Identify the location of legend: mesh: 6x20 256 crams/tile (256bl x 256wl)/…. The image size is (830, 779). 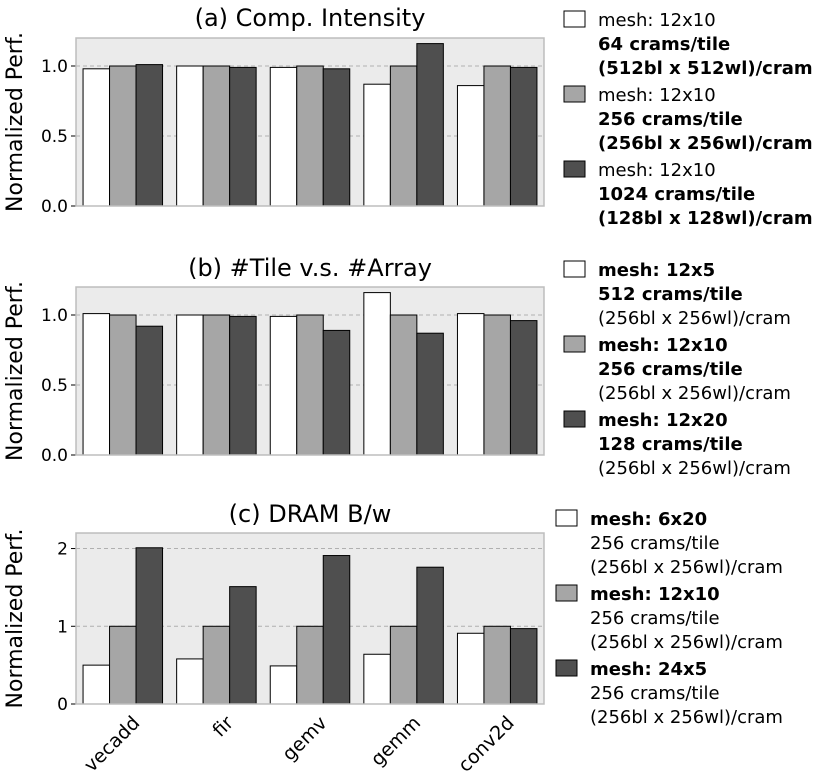
(669, 618).